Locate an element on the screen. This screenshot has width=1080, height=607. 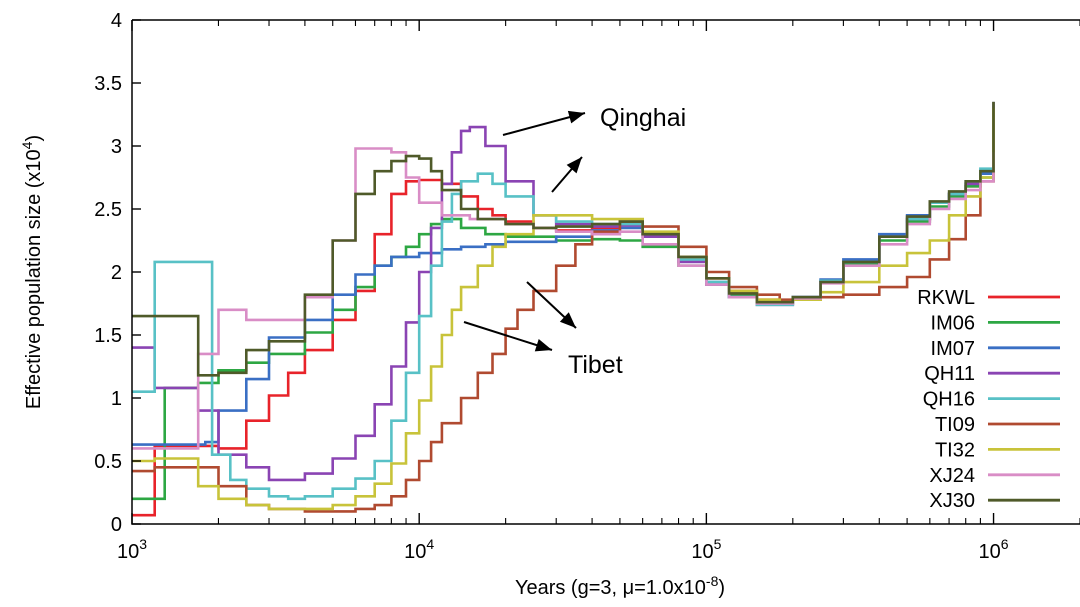
qinghai-arrow-1-head is located at coordinates (576, 117).